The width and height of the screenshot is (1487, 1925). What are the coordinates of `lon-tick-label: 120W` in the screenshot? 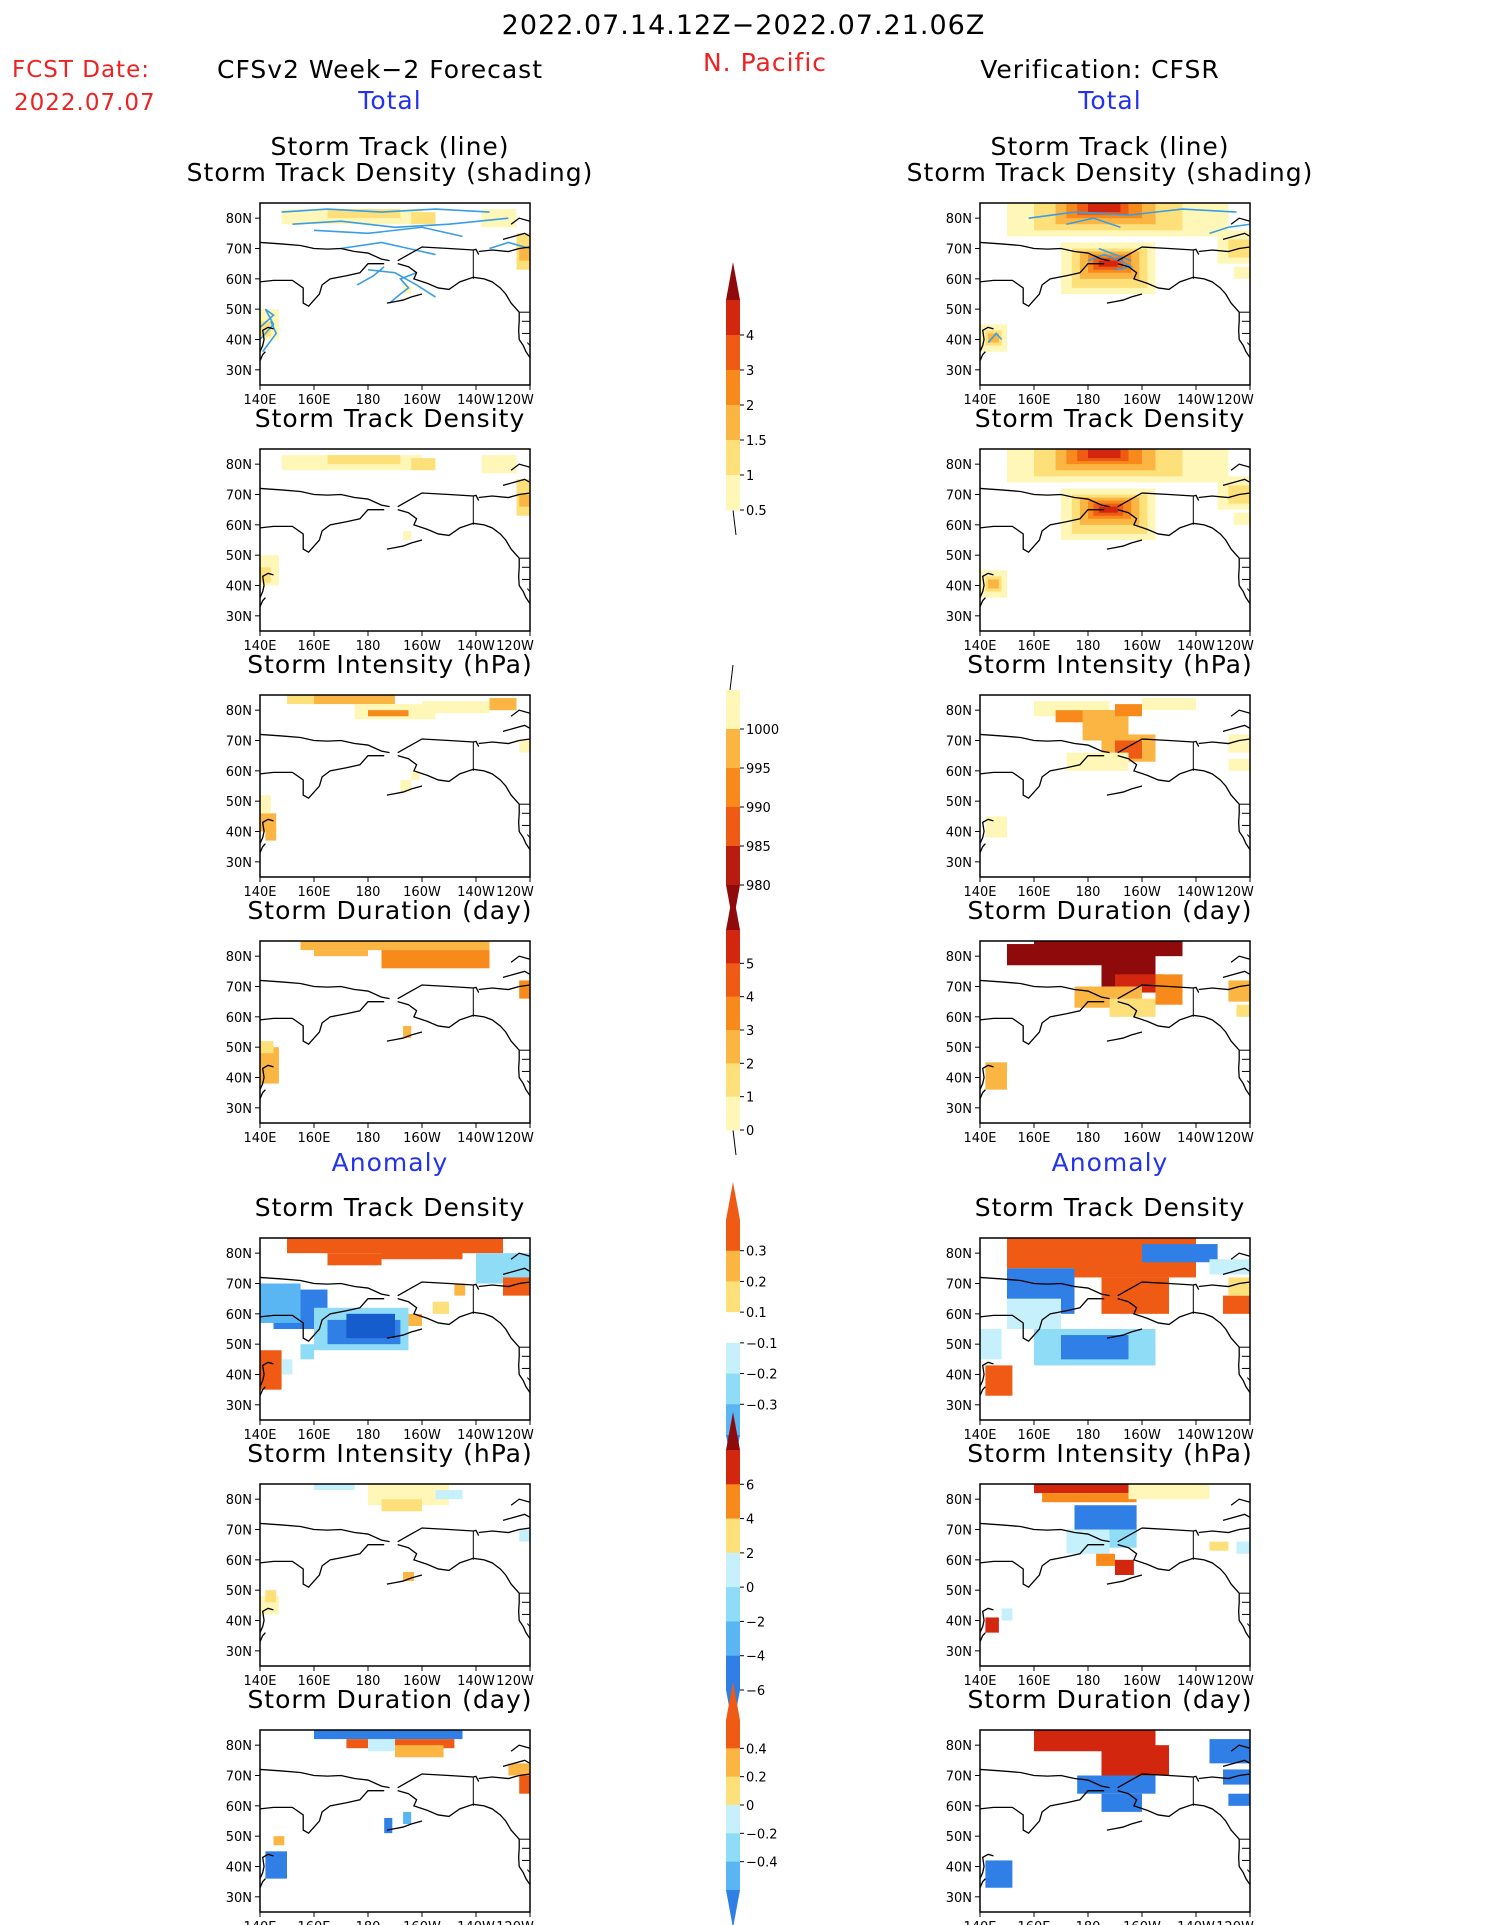 It's located at (1235, 400).